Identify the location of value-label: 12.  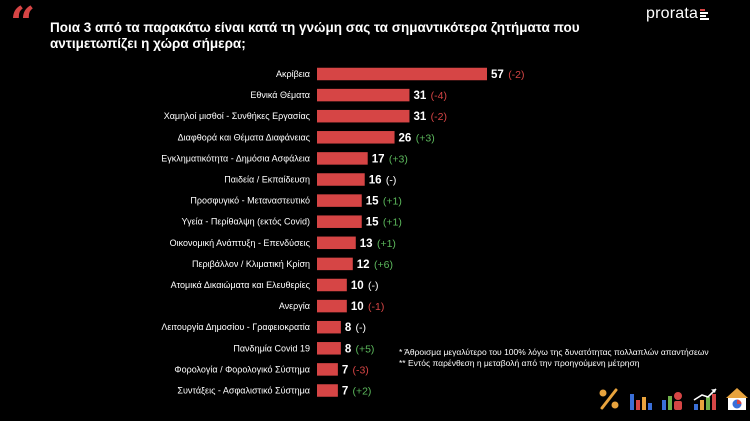
(363, 265).